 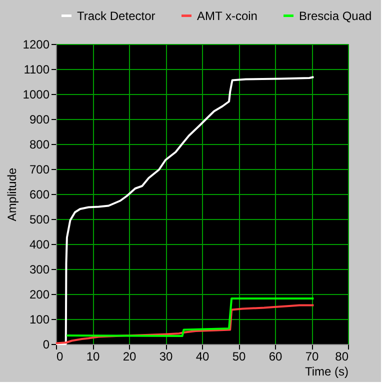 I want to click on x-tick-label: 10, so click(x=93, y=357).